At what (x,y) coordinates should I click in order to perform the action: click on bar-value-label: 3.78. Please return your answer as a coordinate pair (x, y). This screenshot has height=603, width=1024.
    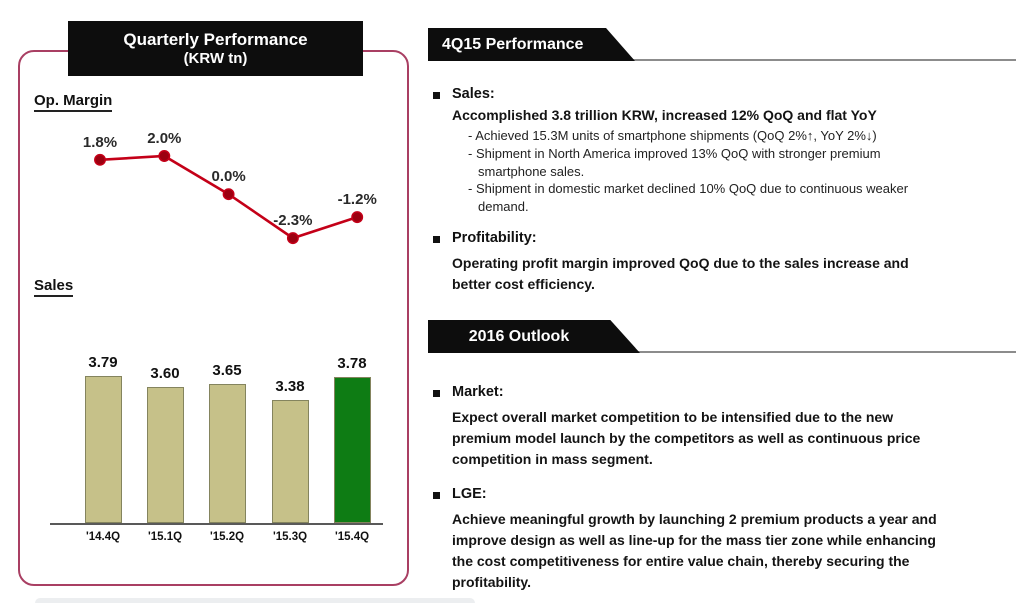
    Looking at the image, I should click on (352, 363).